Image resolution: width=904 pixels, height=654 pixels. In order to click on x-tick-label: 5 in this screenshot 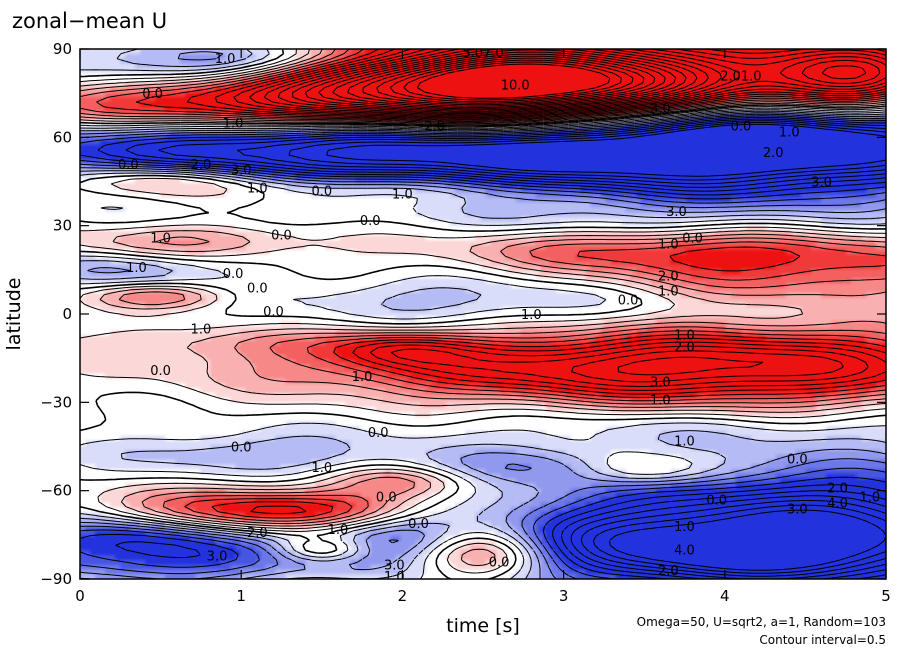, I will do `click(886, 596)`.